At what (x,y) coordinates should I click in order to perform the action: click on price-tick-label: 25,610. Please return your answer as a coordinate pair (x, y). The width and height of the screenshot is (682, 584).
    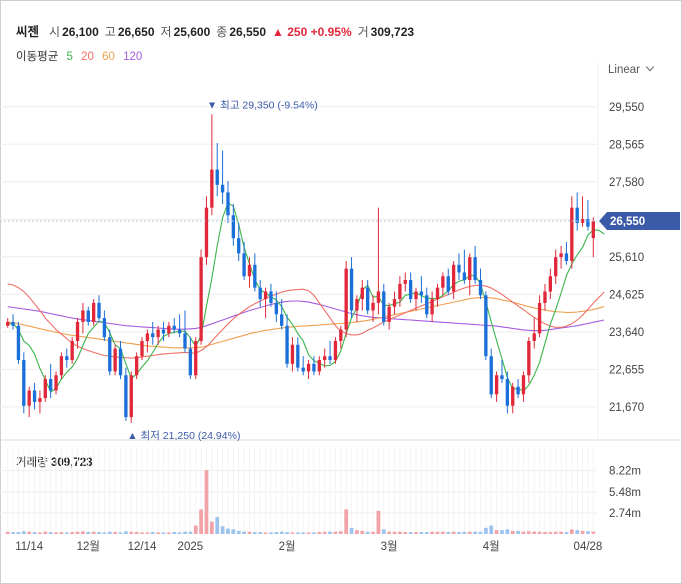
    Looking at the image, I should click on (626, 258).